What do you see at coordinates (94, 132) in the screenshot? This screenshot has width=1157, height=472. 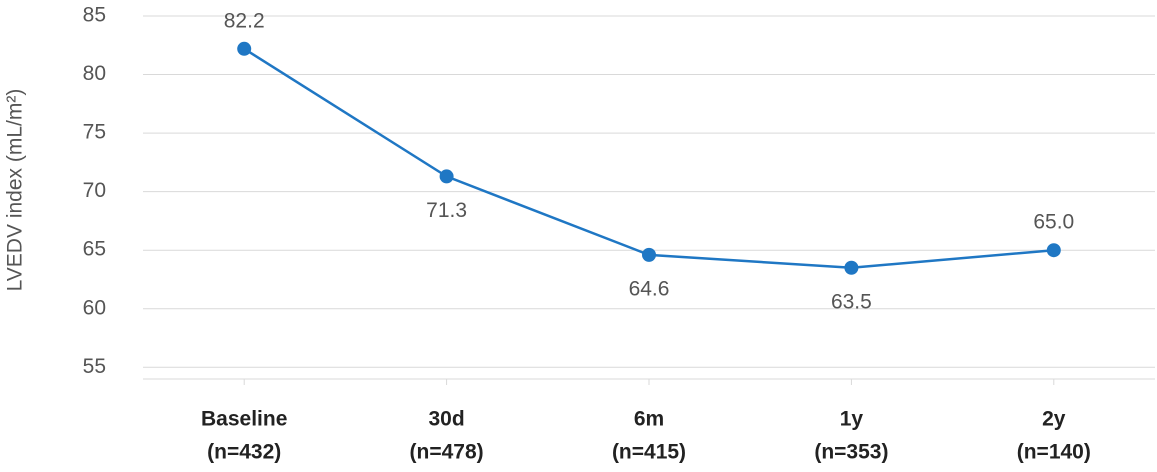 I see `y-tick-label: 75` at bounding box center [94, 132].